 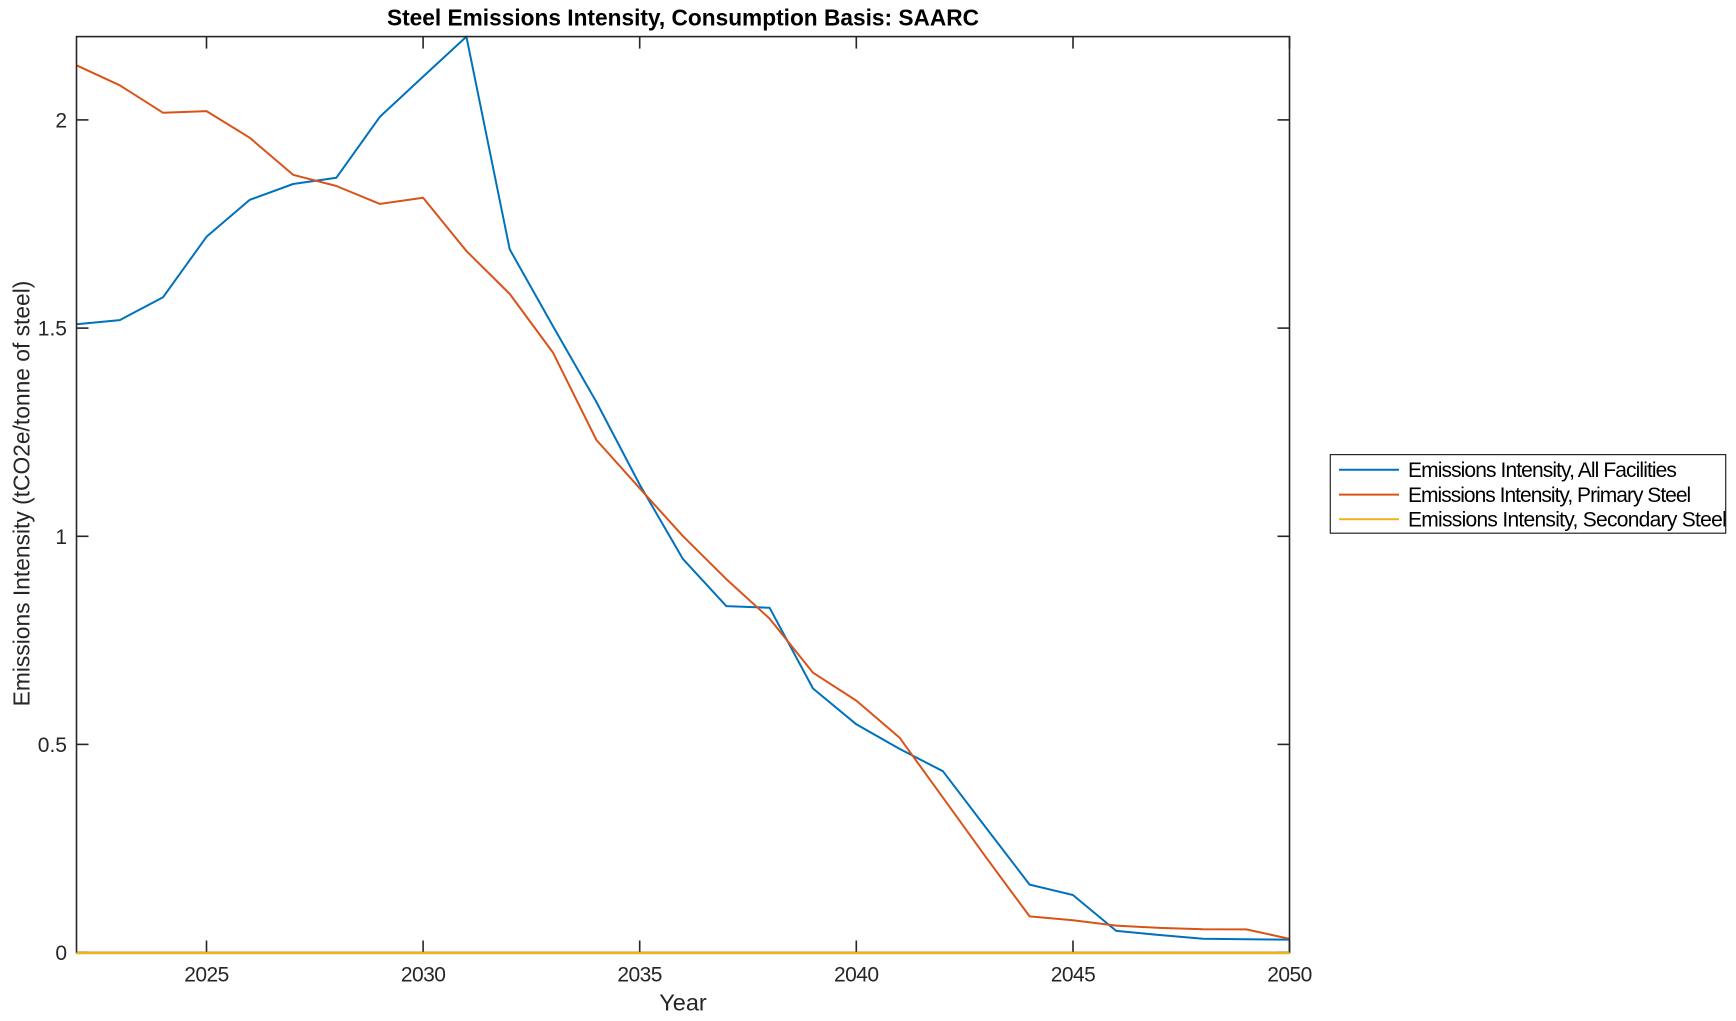 What do you see at coordinates (1549, 495) in the screenshot?
I see `svg-text:Emissions Intensity, Primary S: Emissions Intensity, Primary Steel` at bounding box center [1549, 495].